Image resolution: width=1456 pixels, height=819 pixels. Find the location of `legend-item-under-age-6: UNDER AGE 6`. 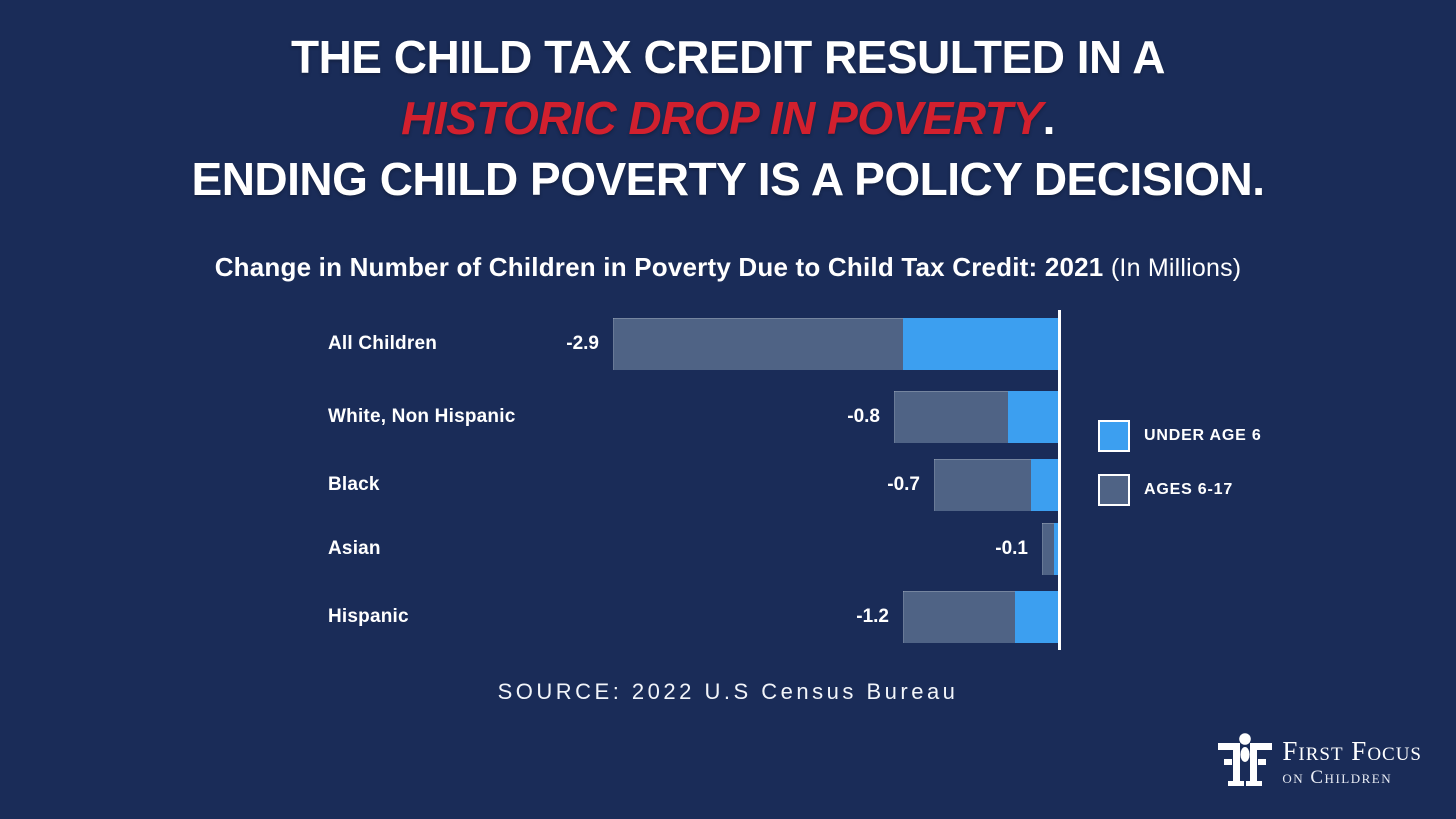

legend-item-under-age-6: UNDER AGE 6 is located at coordinates (1180, 436).